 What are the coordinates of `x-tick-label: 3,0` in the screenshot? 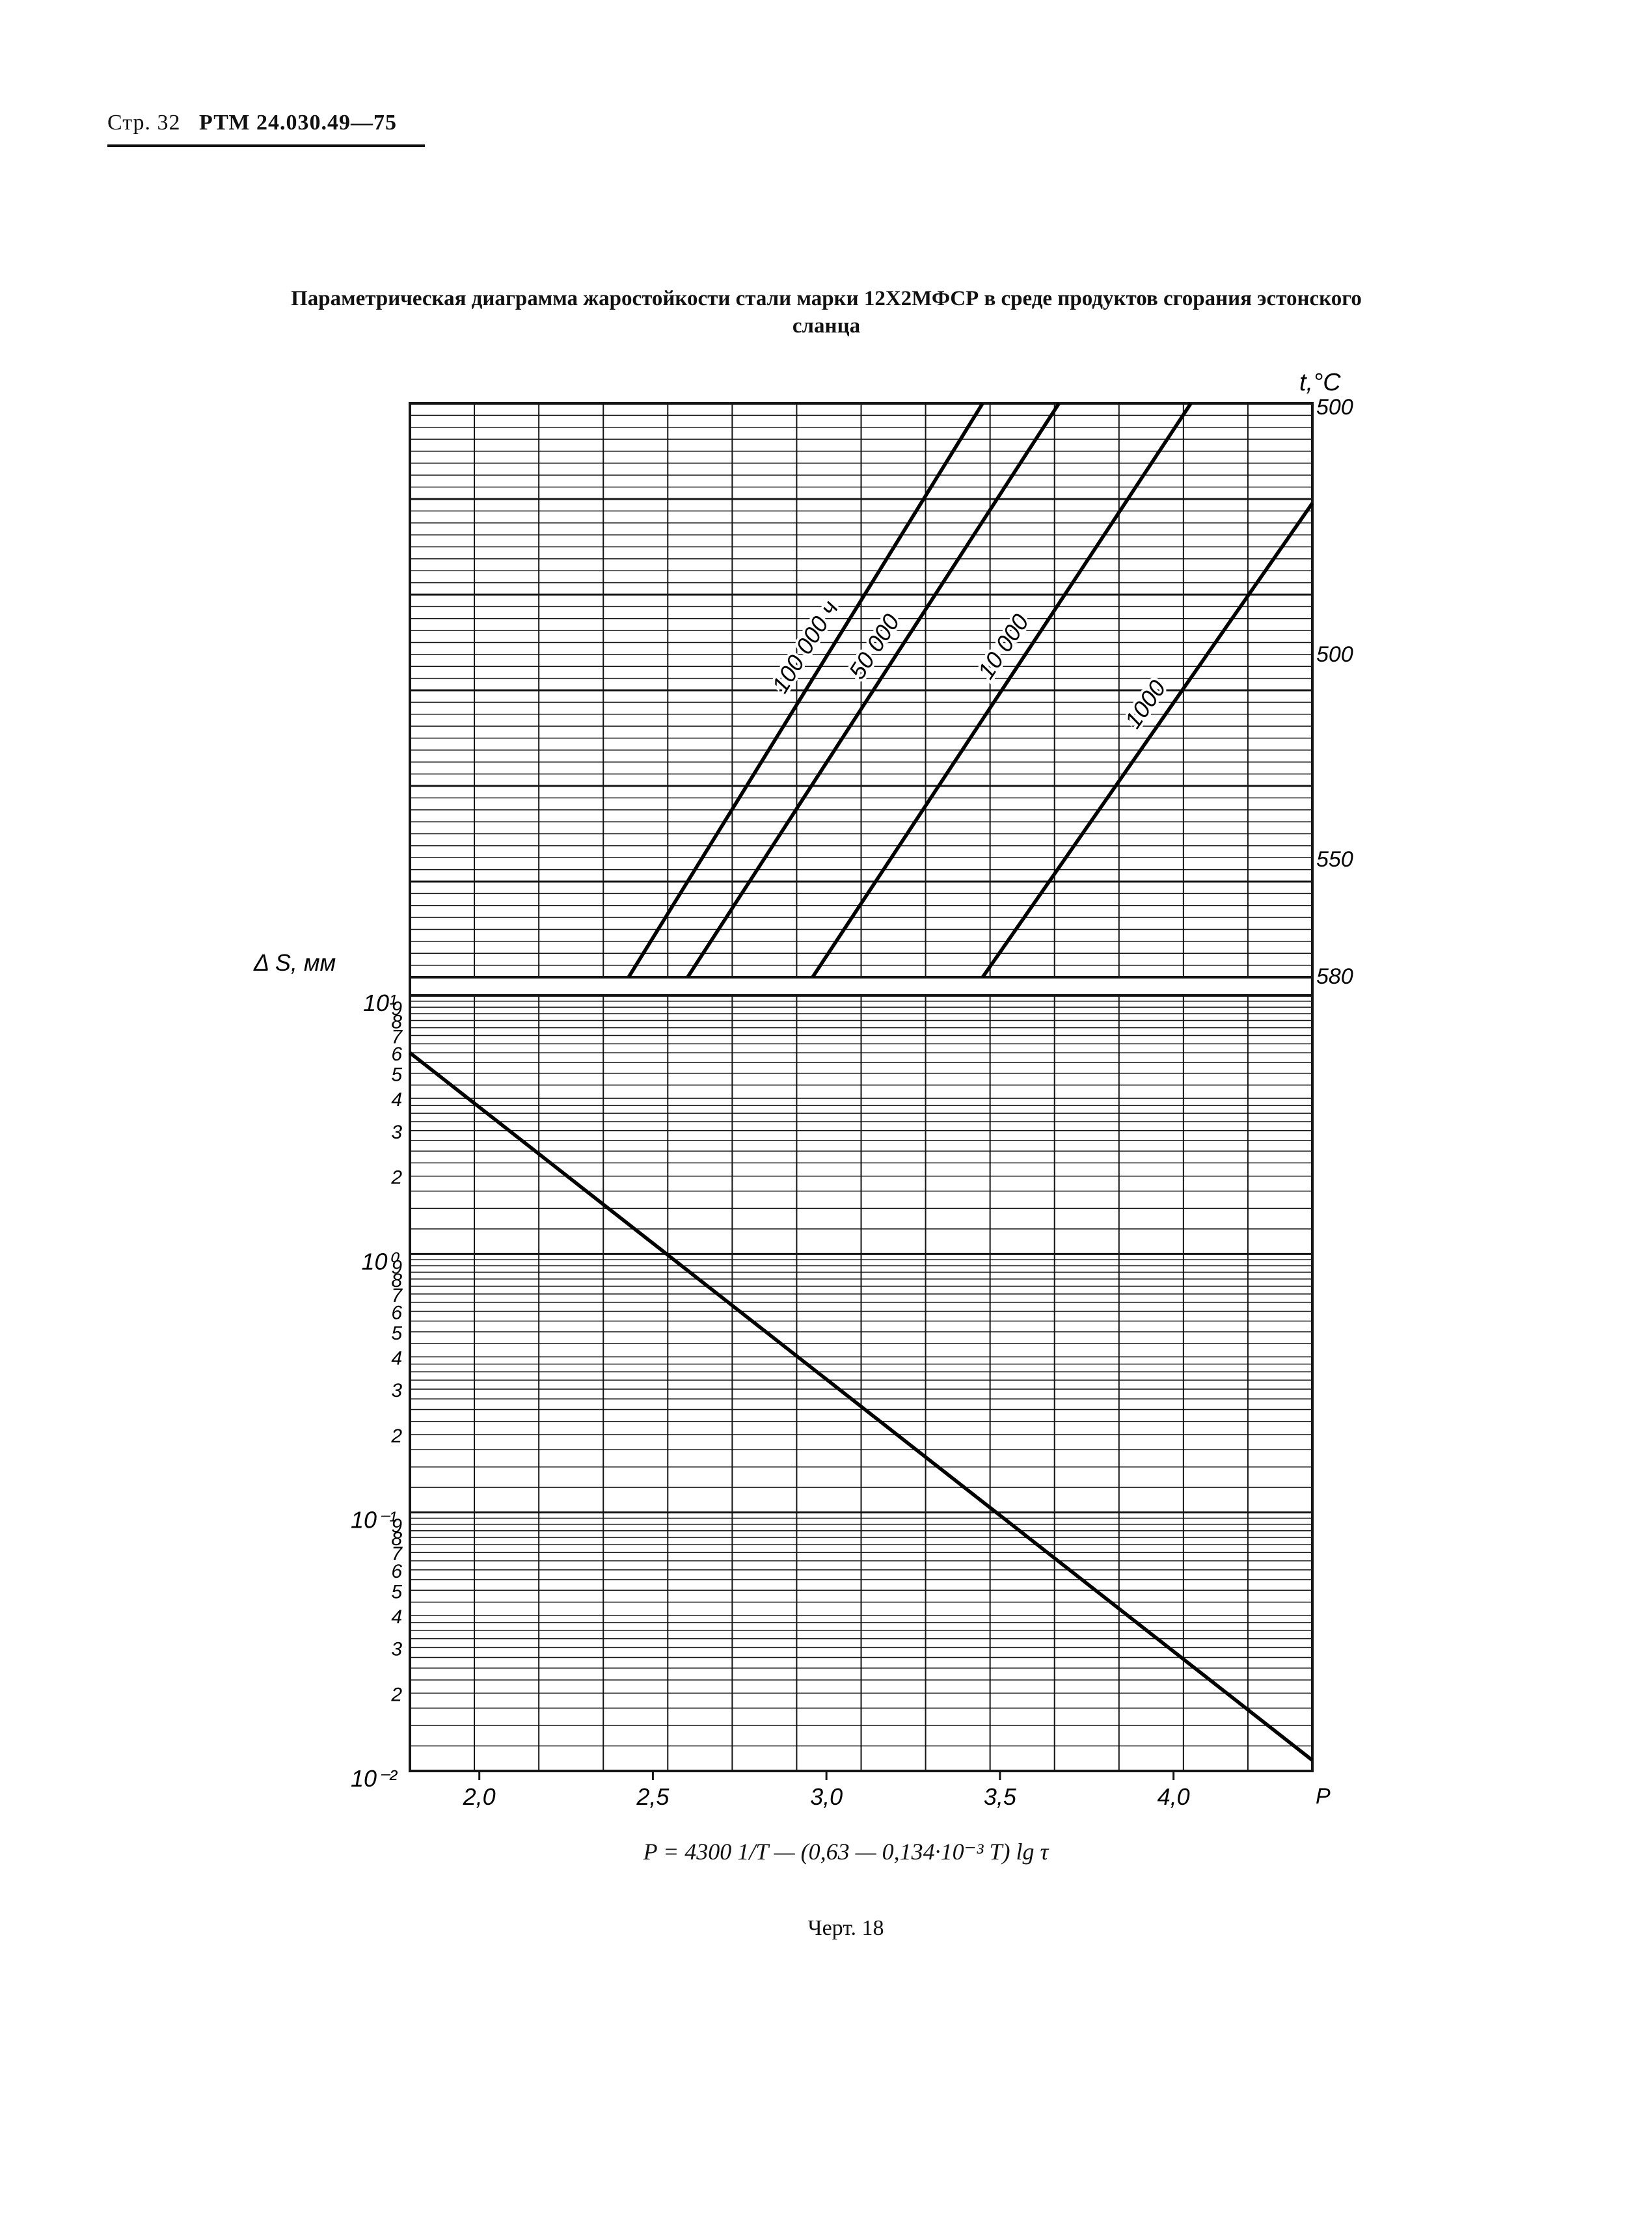 It's located at (826, 1796).